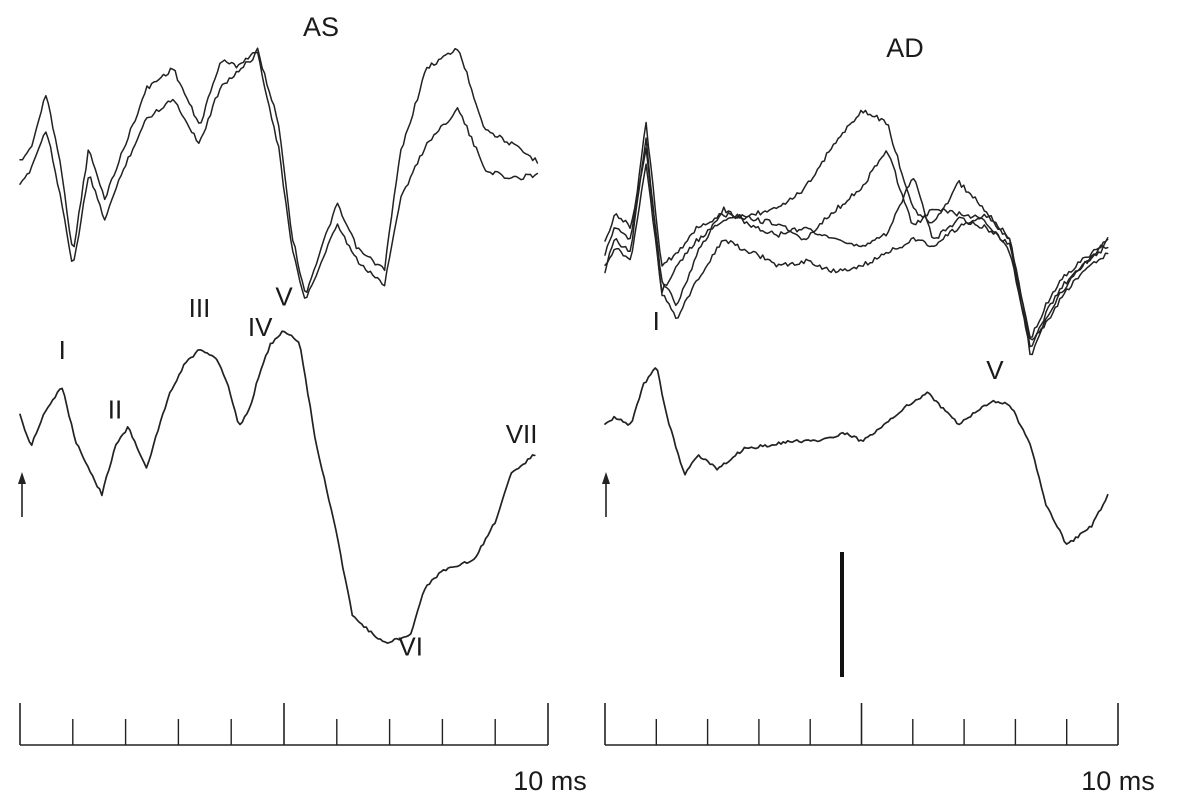  What do you see at coordinates (284, 724) in the screenshot?
I see `time-axis-as` at bounding box center [284, 724].